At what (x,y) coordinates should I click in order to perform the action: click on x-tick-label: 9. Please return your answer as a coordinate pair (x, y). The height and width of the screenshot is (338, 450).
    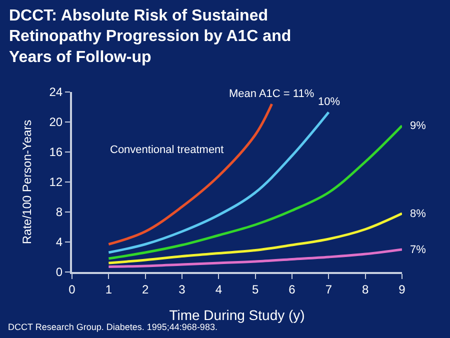
    Looking at the image, I should click on (402, 289).